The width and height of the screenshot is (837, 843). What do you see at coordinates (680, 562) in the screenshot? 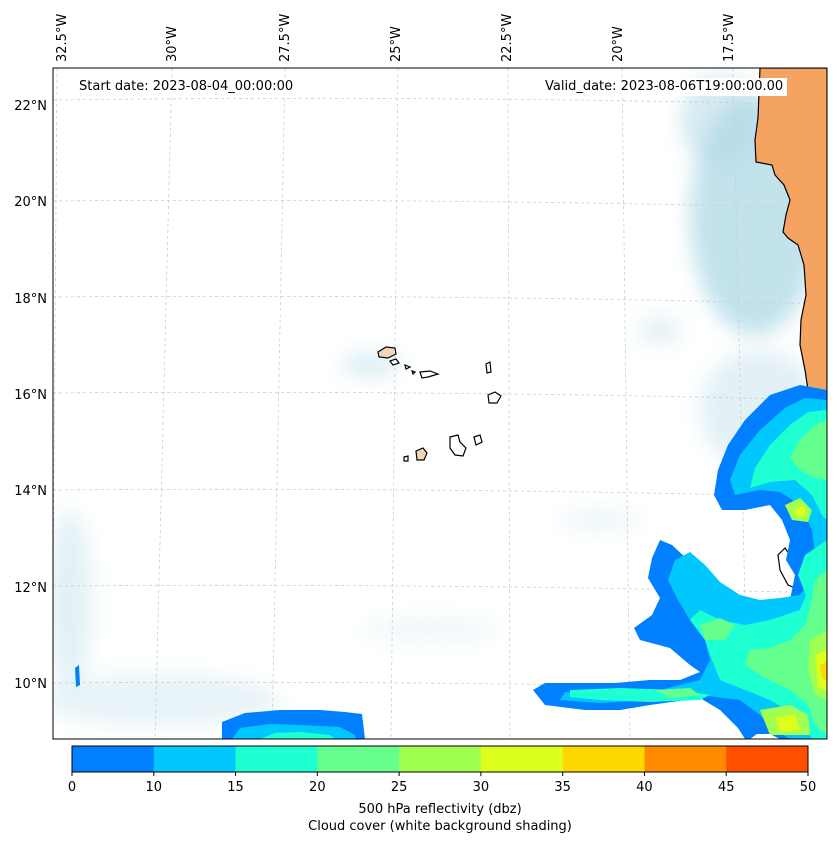
I see `reflectivity-main-system` at bounding box center [680, 562].